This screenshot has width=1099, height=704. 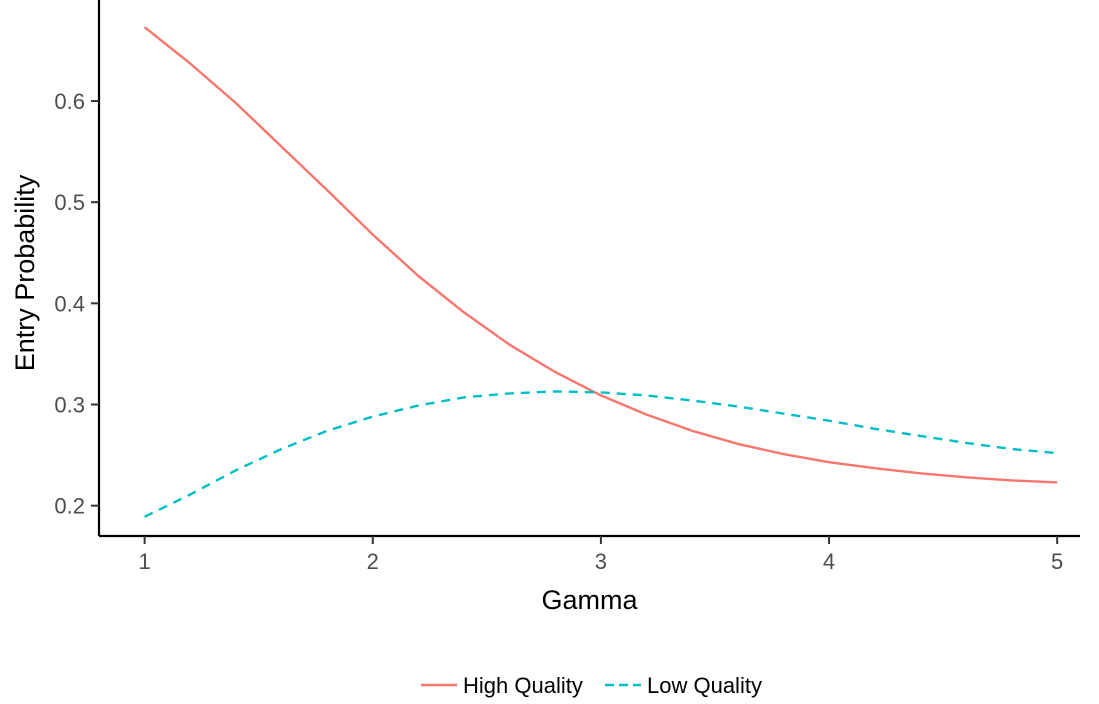 I want to click on y-tick-label: 0.4, so click(x=69, y=303).